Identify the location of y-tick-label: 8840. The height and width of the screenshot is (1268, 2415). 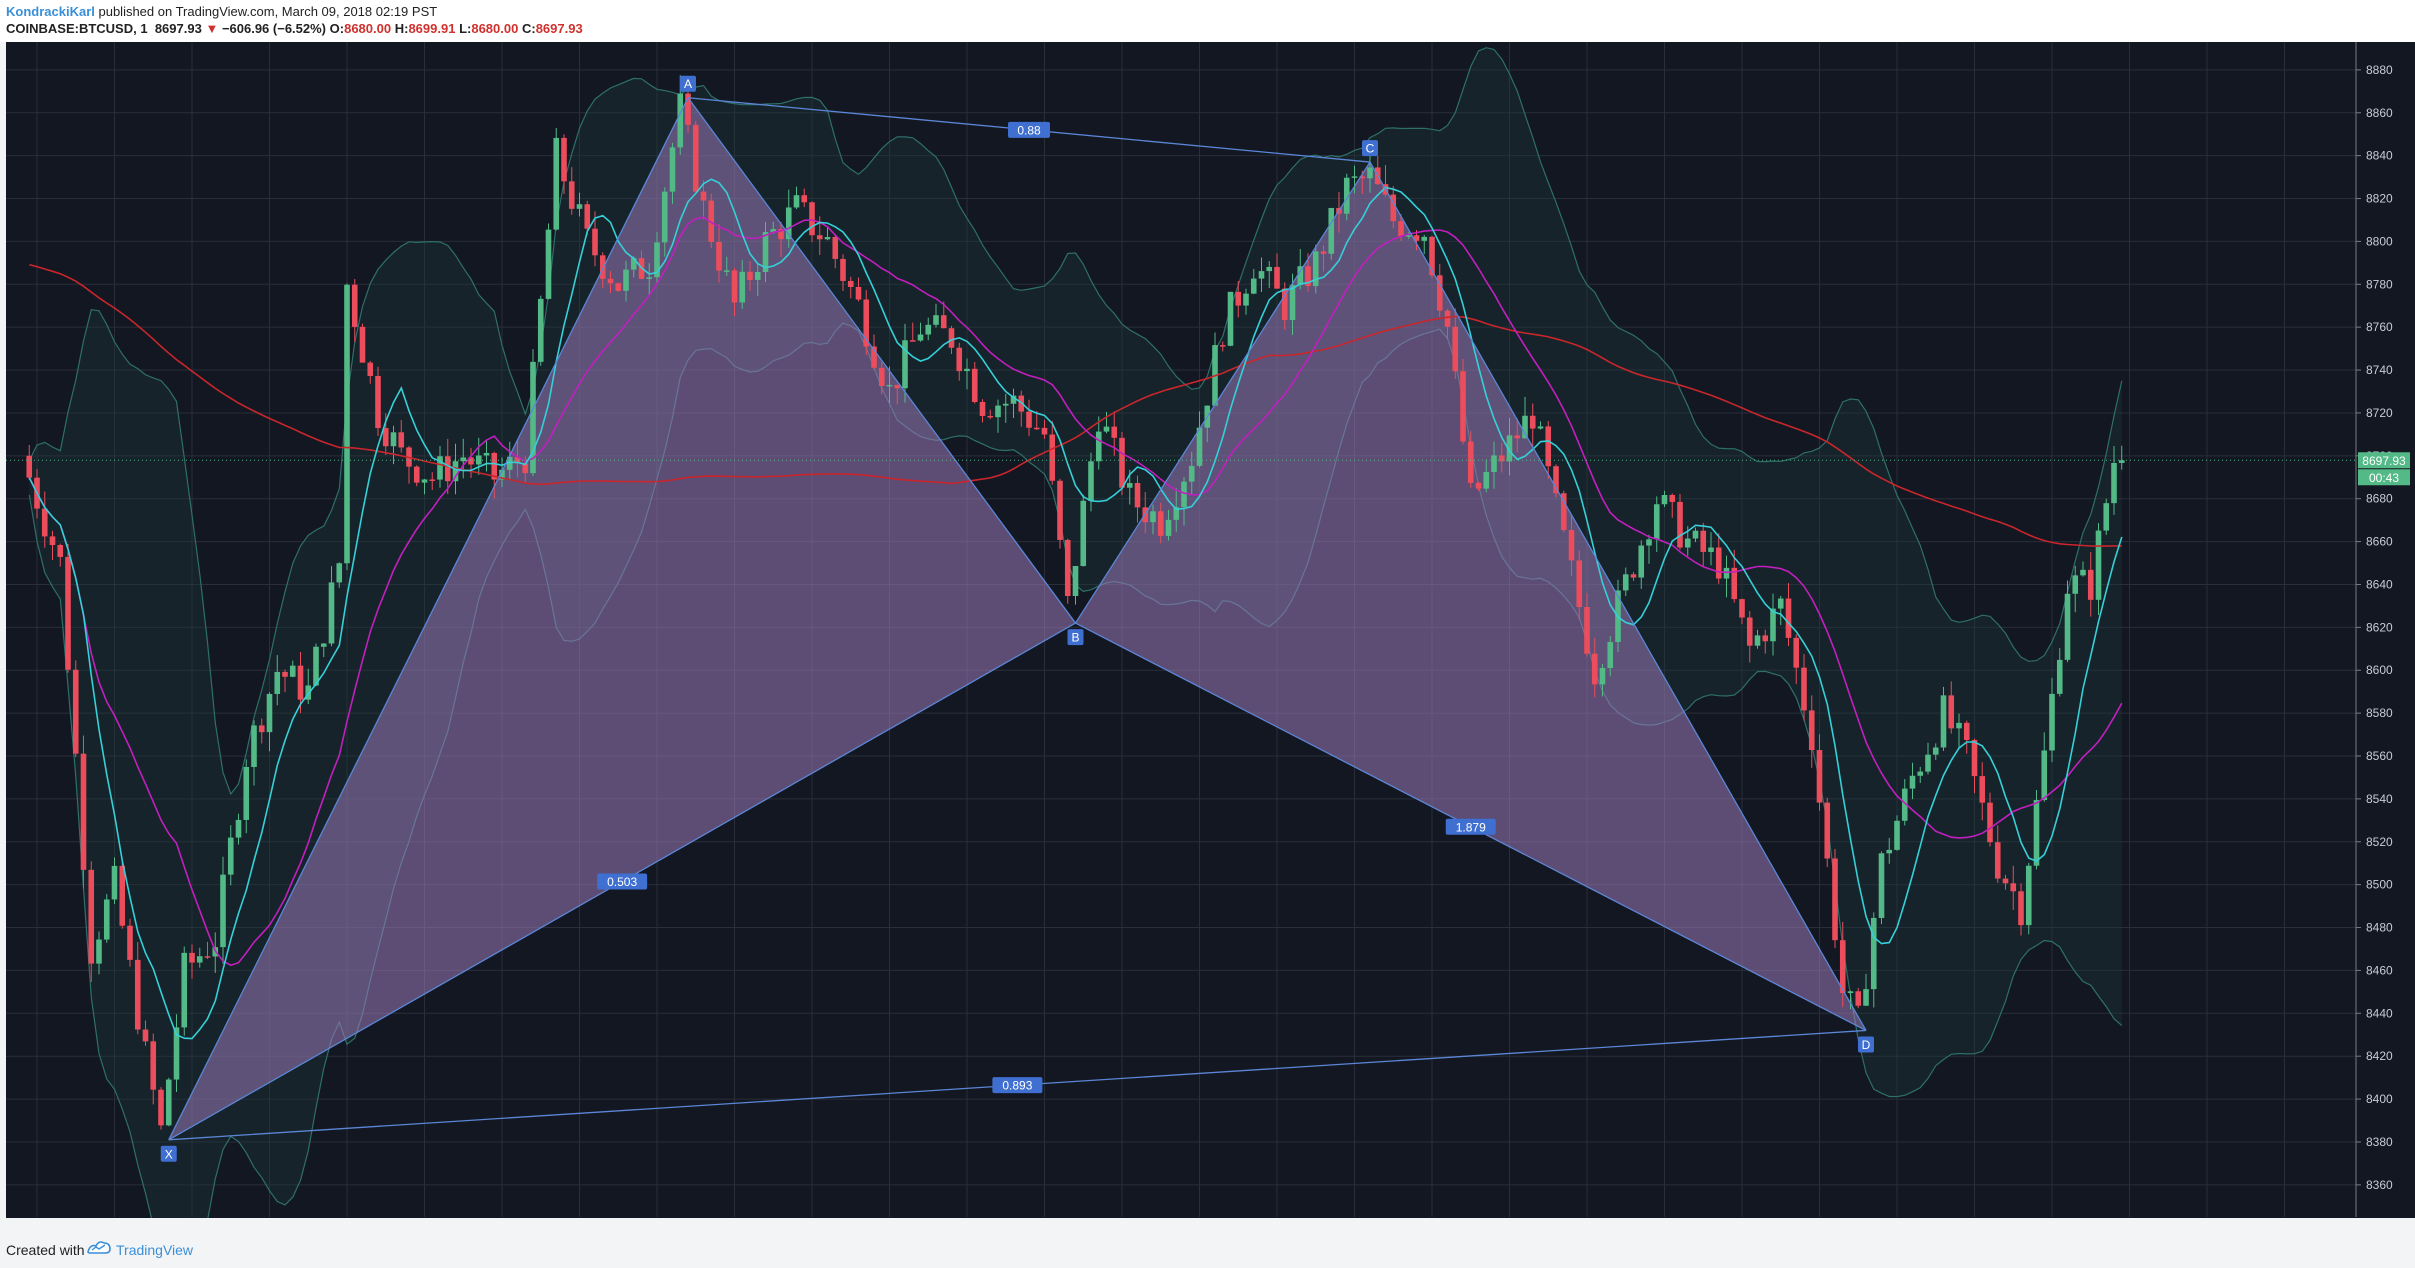
(2379, 156).